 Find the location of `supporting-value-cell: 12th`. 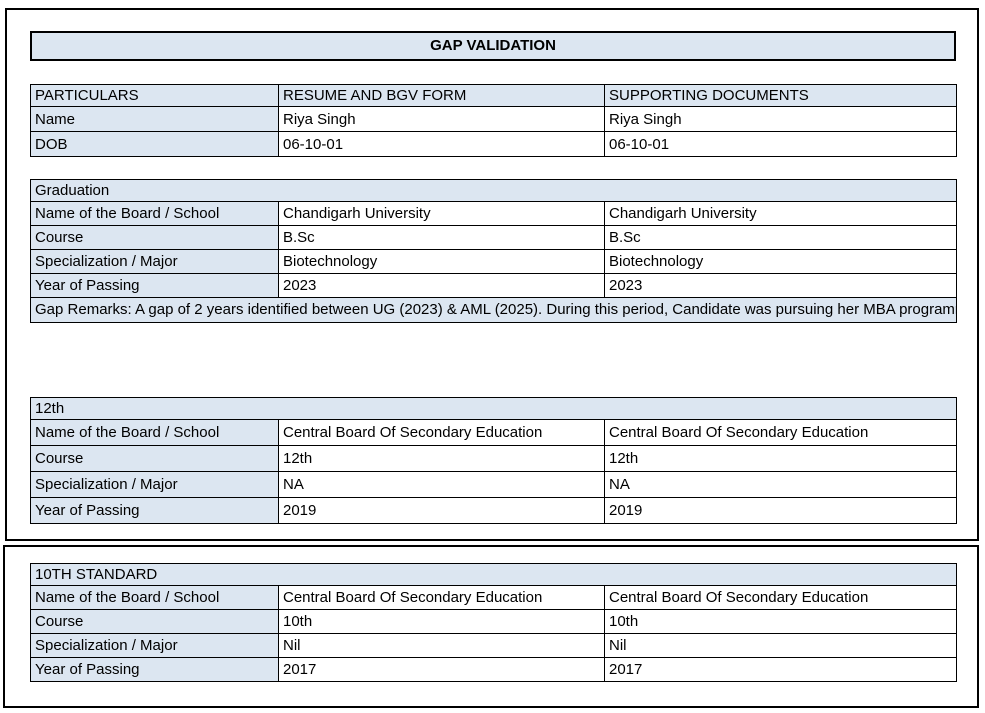

supporting-value-cell: 12th is located at coordinates (780, 458).